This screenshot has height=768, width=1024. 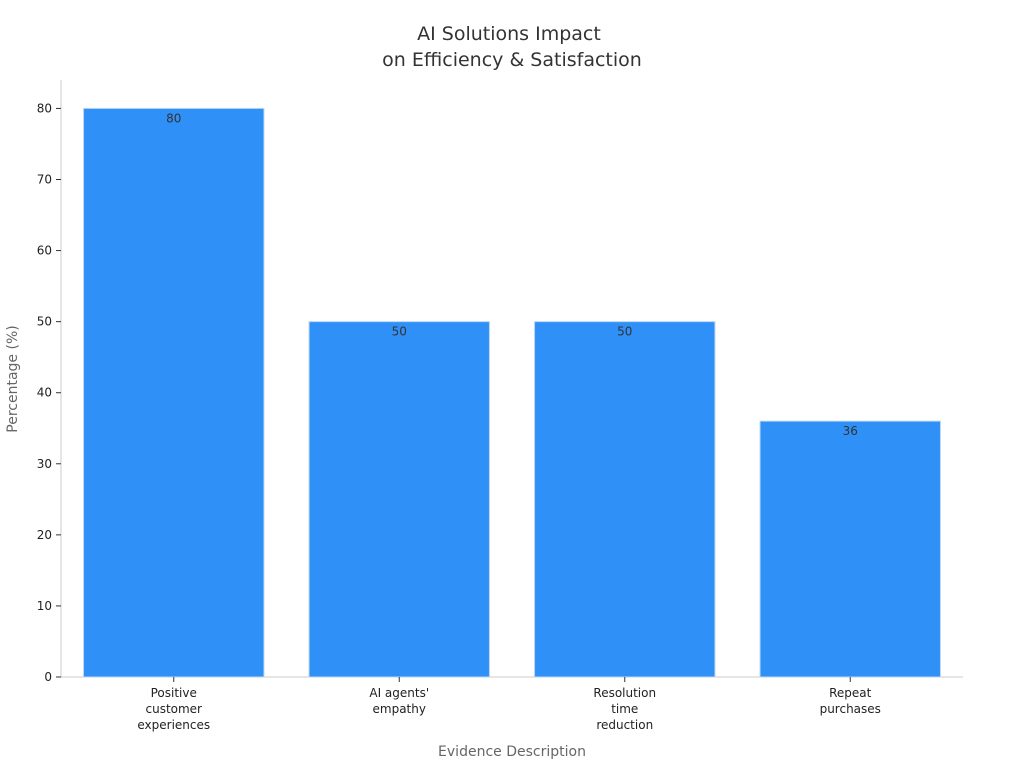 I want to click on x-tick-label-line: time, so click(x=624, y=709).